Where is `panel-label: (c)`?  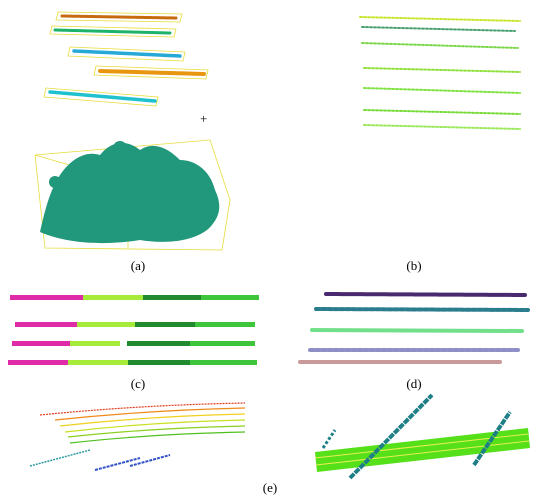 panel-label: (c) is located at coordinates (138, 383).